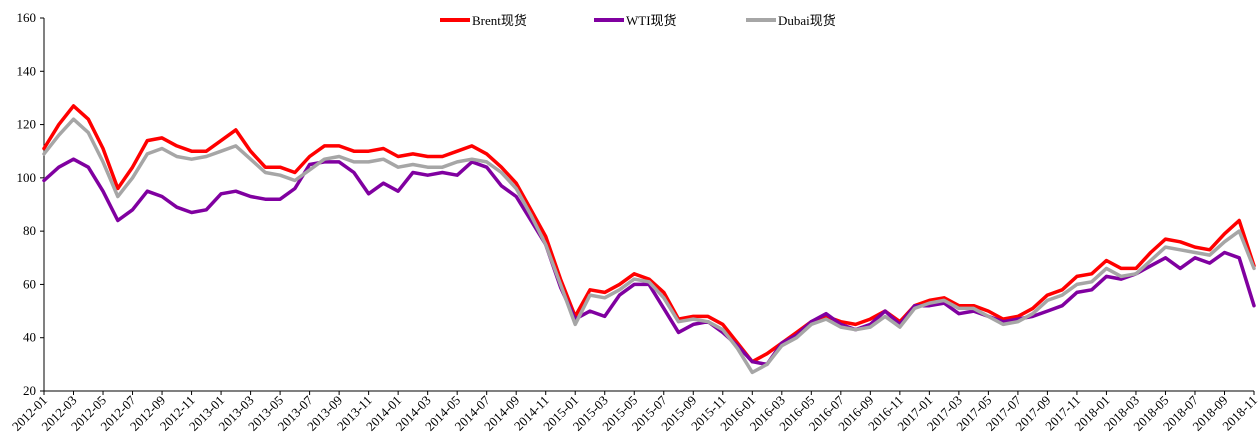  Describe the element at coordinates (27, 177) in the screenshot. I see `y-tick-label: 100` at that location.